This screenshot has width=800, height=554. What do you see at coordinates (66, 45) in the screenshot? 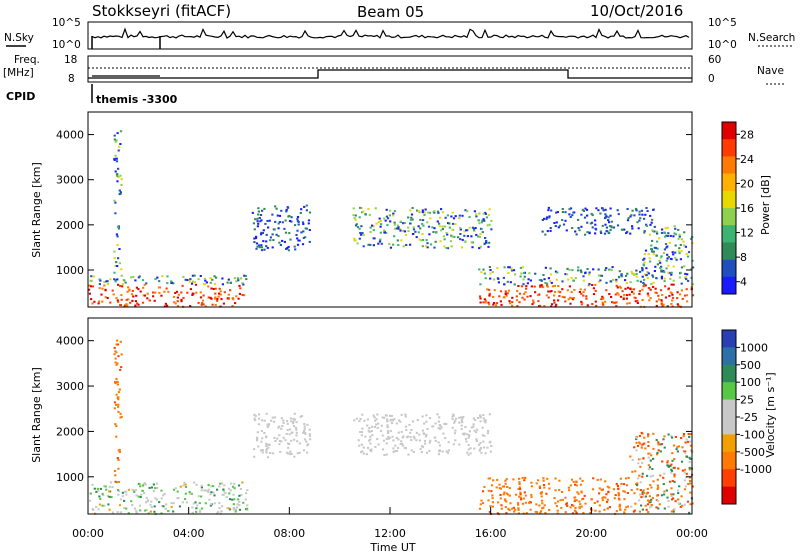
I see `nsky-tick-bottom: 10^0` at bounding box center [66, 45].